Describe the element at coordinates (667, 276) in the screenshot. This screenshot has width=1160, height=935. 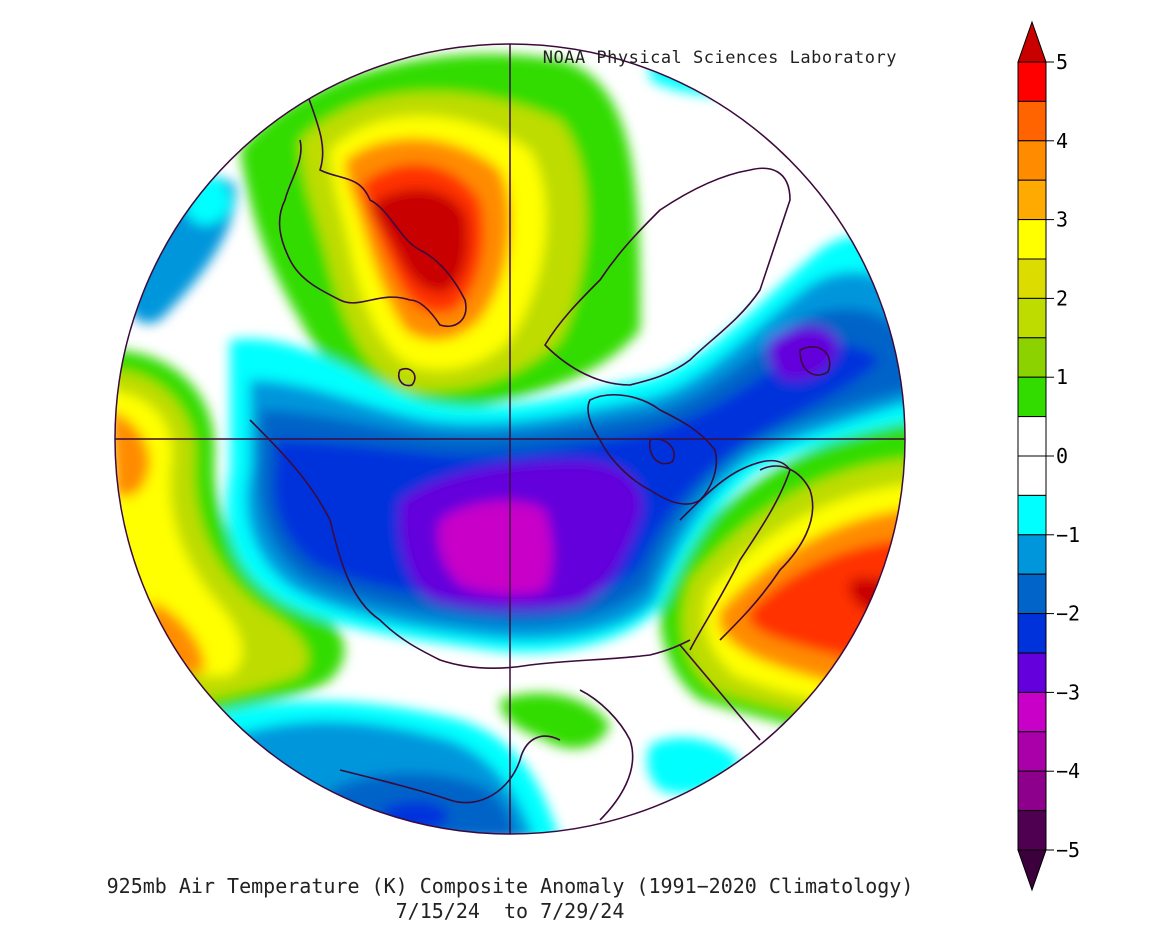
I see `coastline-greenland` at that location.